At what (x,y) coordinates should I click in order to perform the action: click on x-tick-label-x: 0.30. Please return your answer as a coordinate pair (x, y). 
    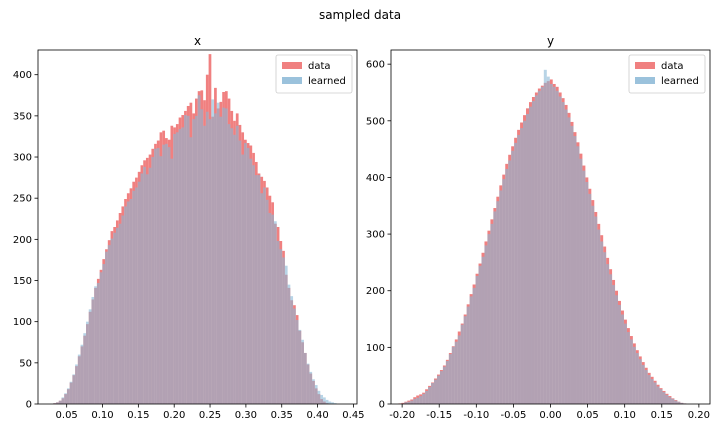
    Looking at the image, I should click on (246, 415).